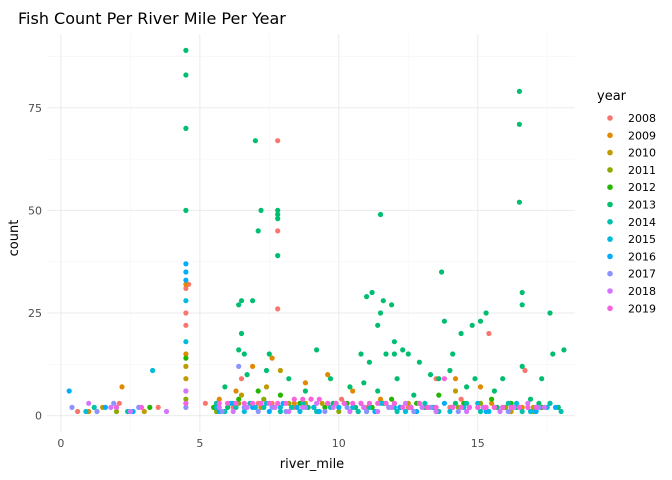 The height and width of the screenshot is (480, 672). Describe the element at coordinates (60, 443) in the screenshot. I see `x-tick-label: 0` at that location.